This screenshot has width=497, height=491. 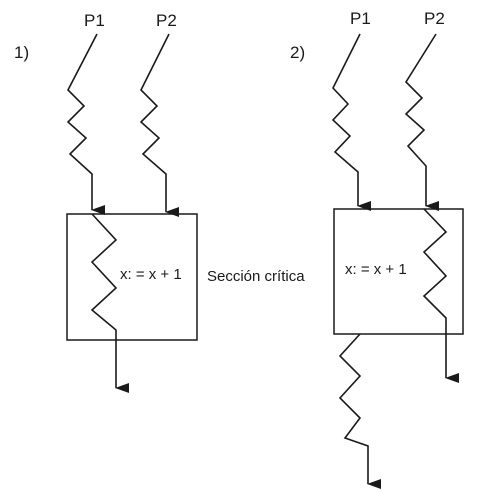 What do you see at coordinates (94, 20) in the screenshot?
I see `diagram-1-p1-label: P1` at bounding box center [94, 20].